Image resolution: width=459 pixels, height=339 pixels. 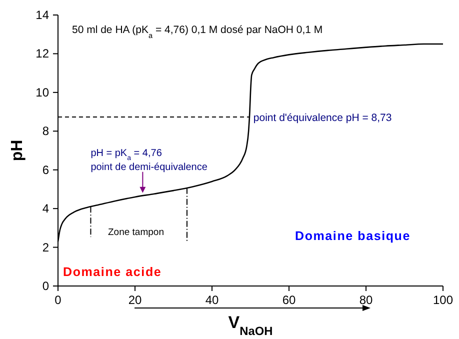 What do you see at coordinates (135, 300) in the screenshot?
I see `x-tick-label: 20` at bounding box center [135, 300].